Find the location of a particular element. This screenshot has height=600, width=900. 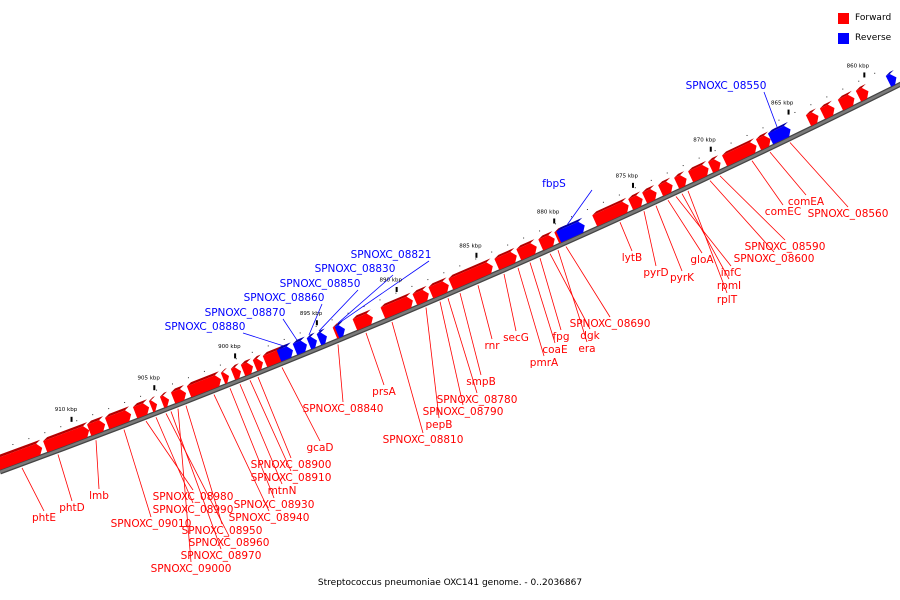

legend-item-forward: Forward is located at coordinates (864, 18).